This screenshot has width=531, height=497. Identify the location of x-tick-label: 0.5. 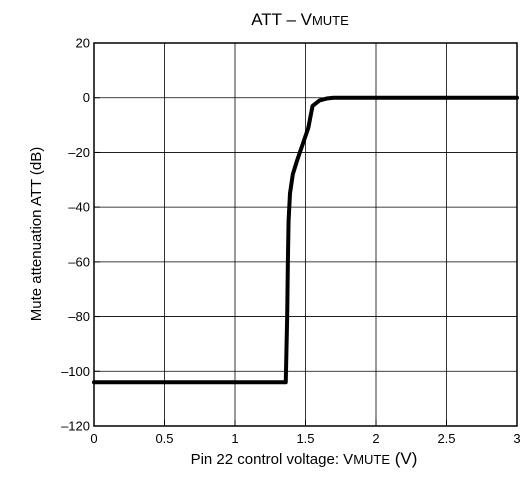
(164, 438).